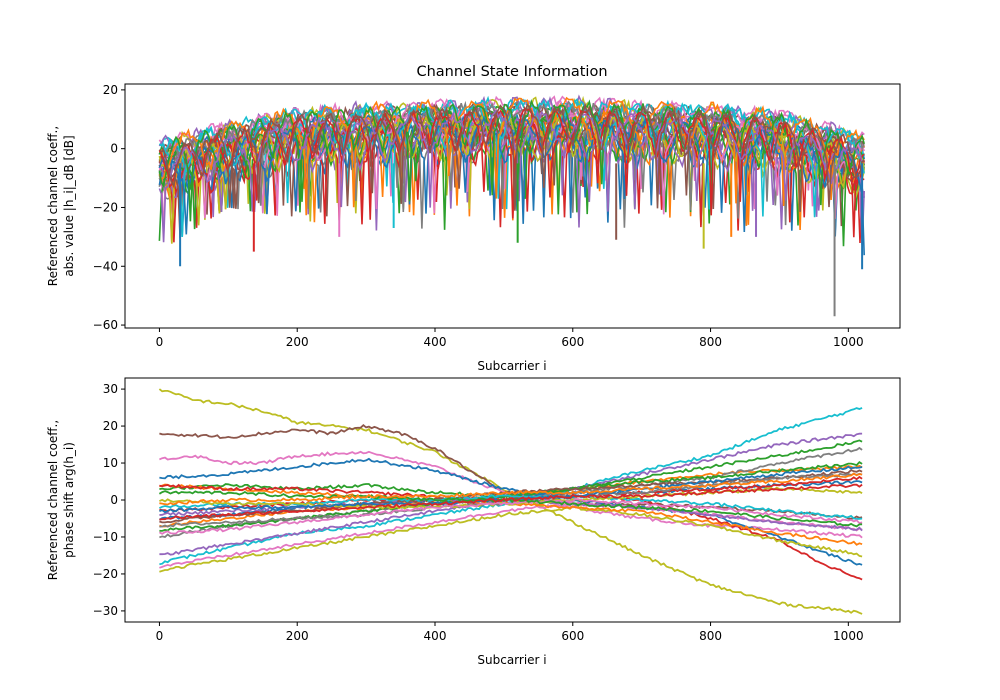 Image resolution: width=1000 pixels, height=700 pixels. What do you see at coordinates (114, 500) in the screenshot?
I see `phase-y-tick-label: 0` at bounding box center [114, 500].